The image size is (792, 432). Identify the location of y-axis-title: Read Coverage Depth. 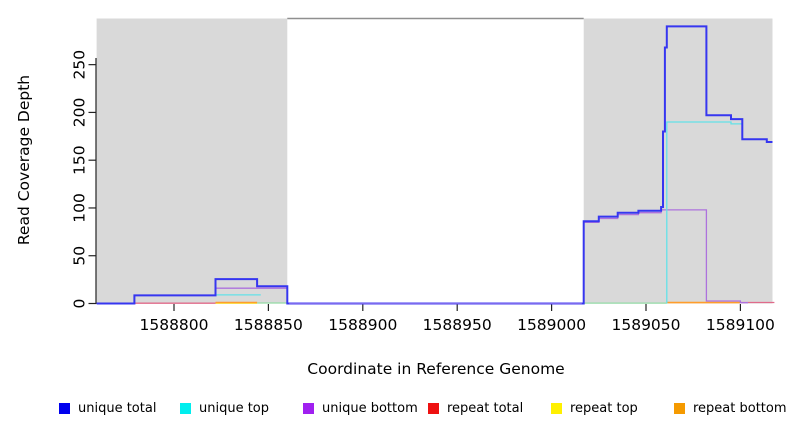
(24, 160).